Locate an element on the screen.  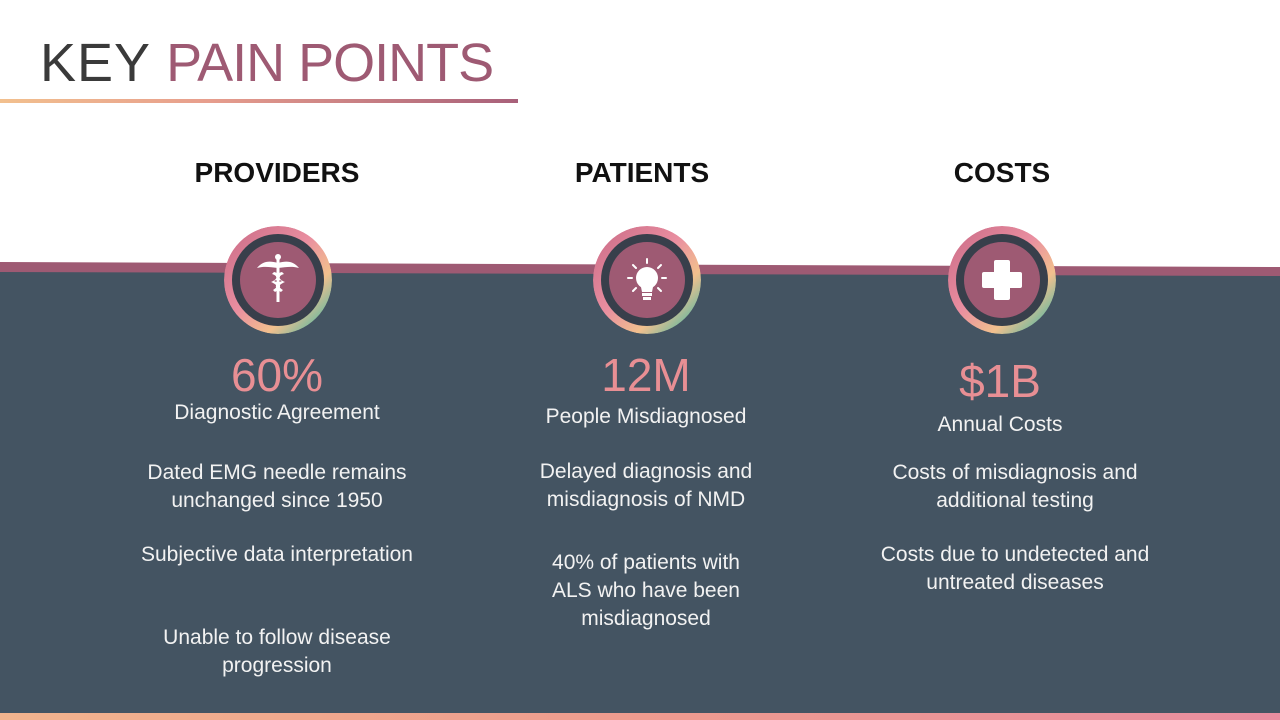
title-light: KEY is located at coordinates (103, 63).